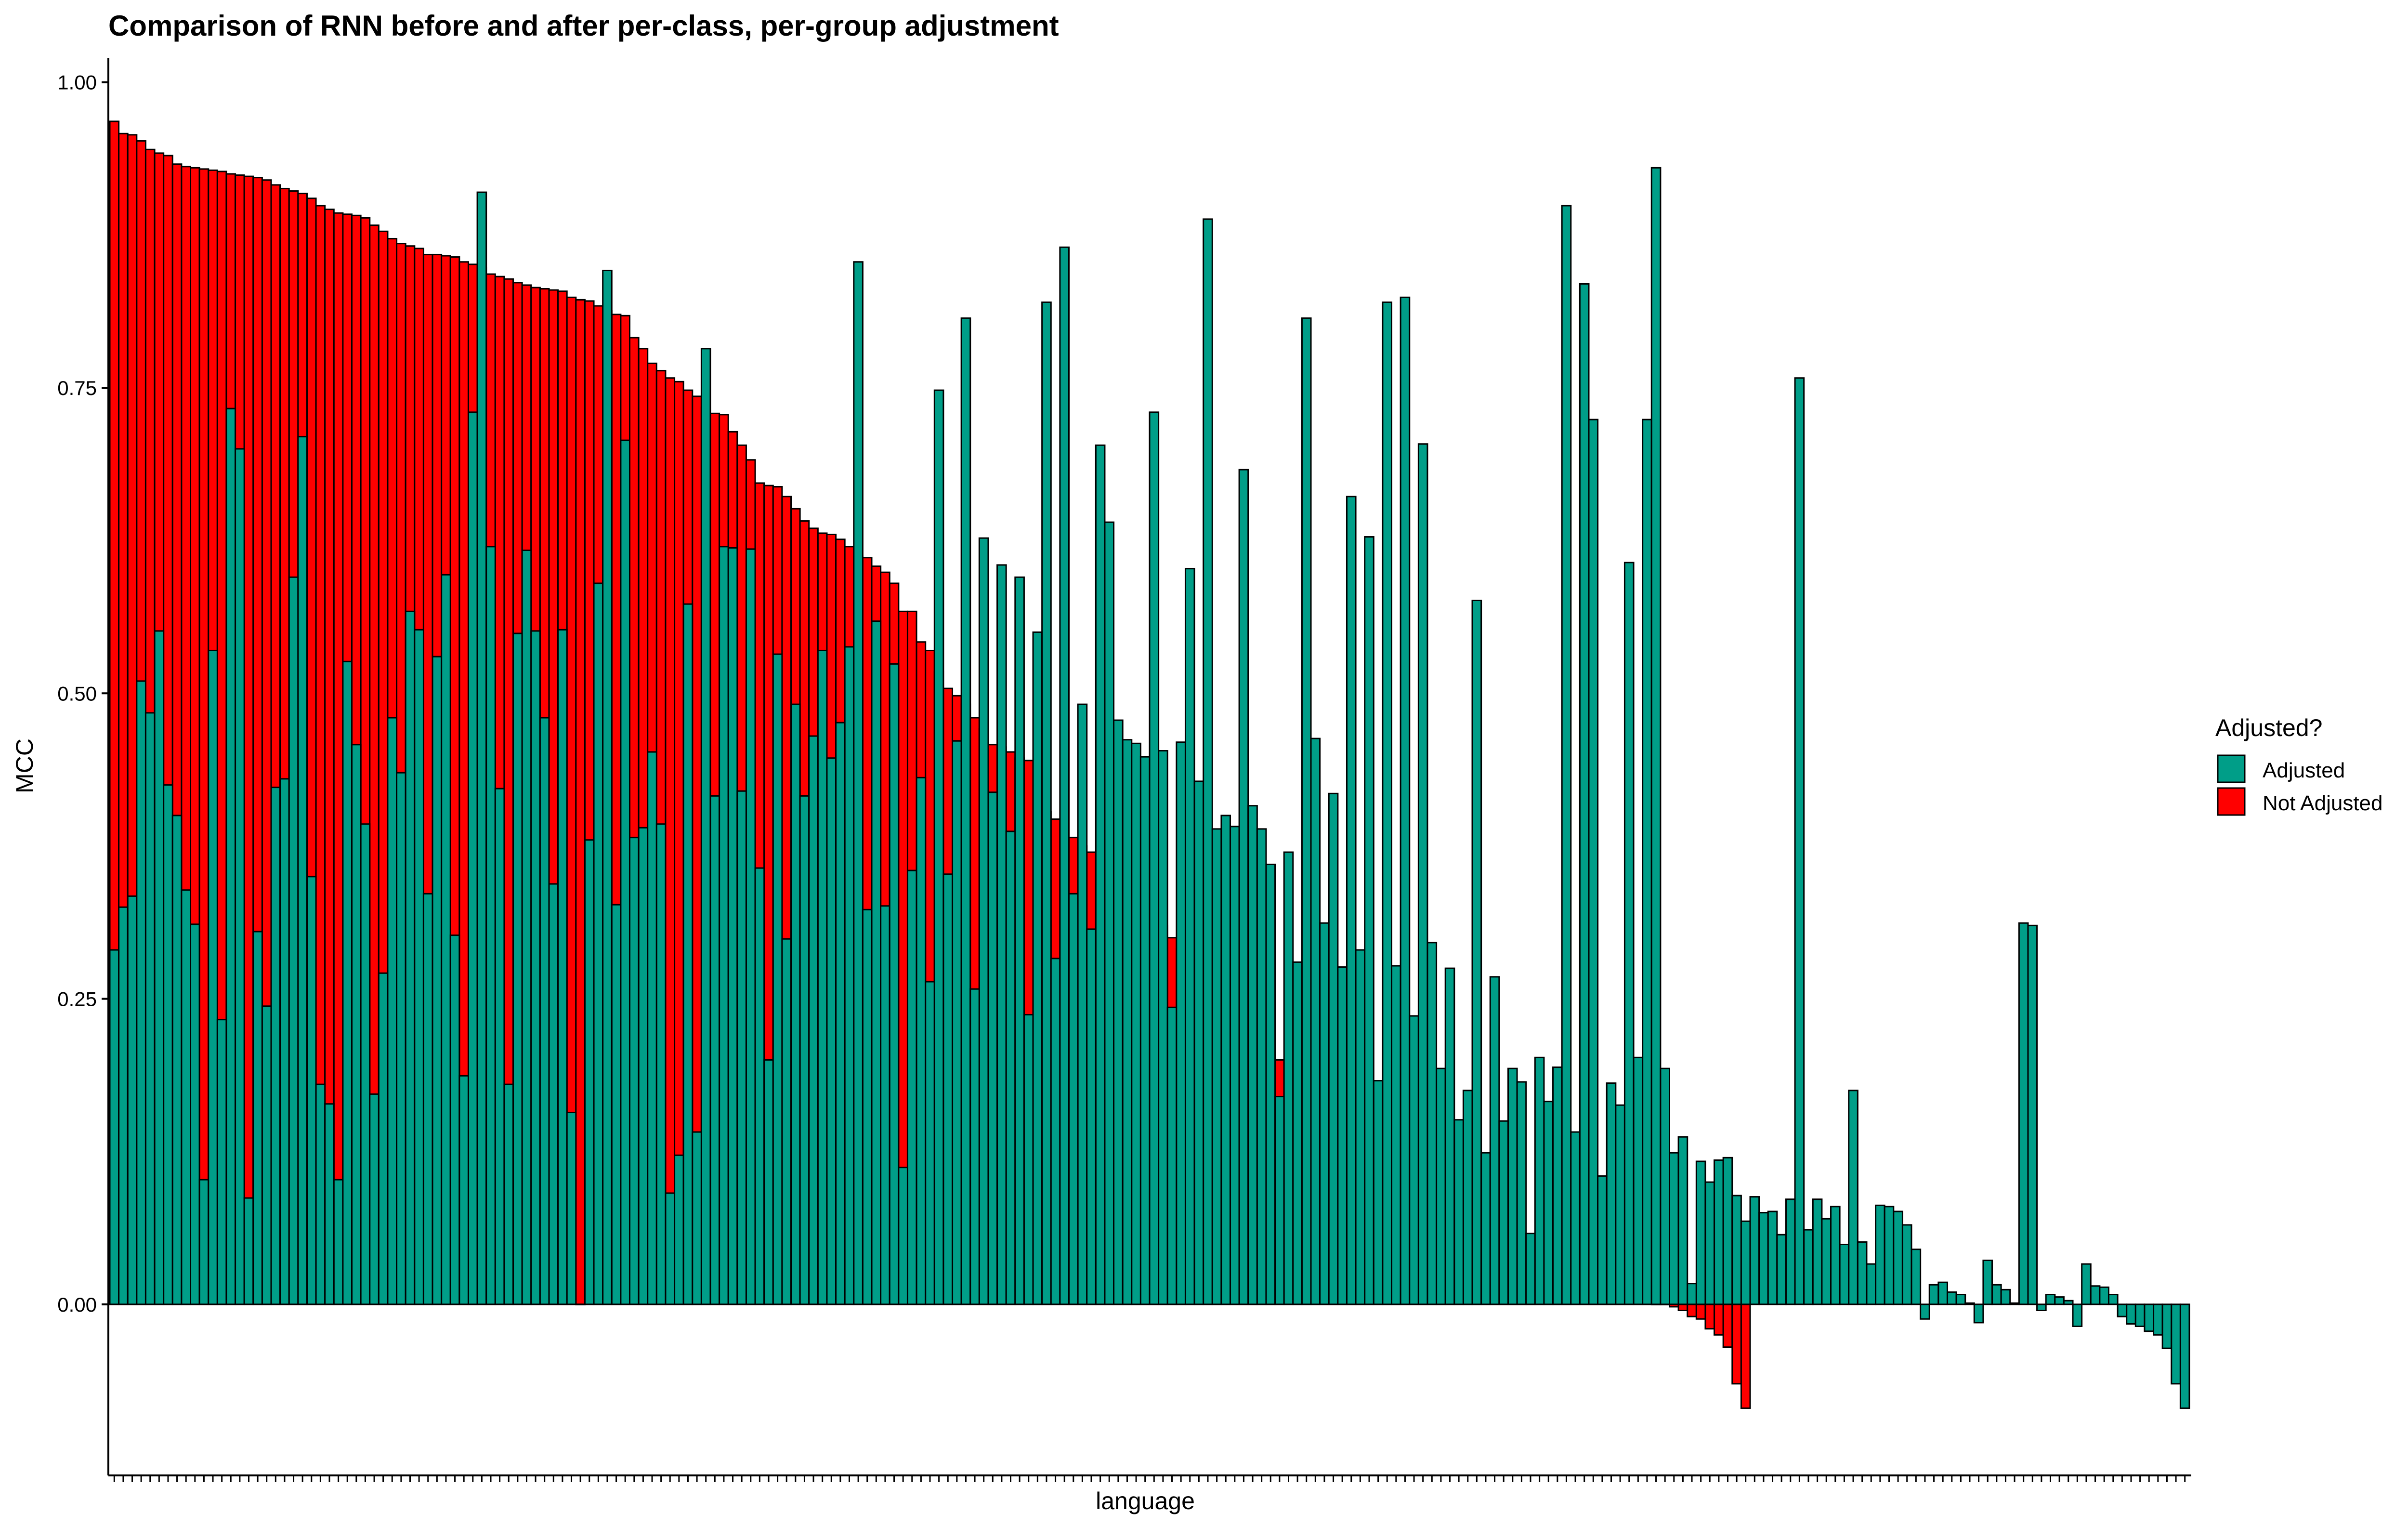  What do you see at coordinates (2231, 801) in the screenshot?
I see `legend-swatch-not-adjusted` at bounding box center [2231, 801].